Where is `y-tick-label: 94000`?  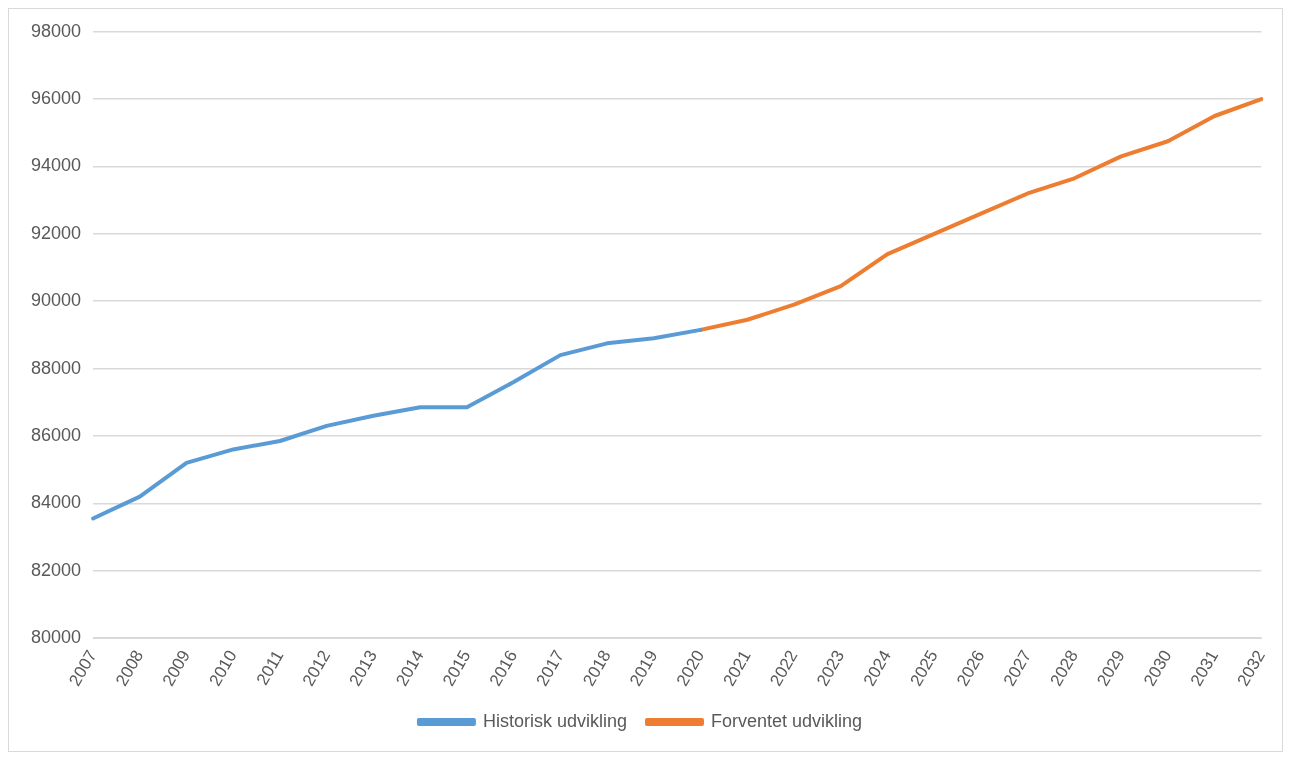 y-tick-label: 94000 is located at coordinates (56, 165).